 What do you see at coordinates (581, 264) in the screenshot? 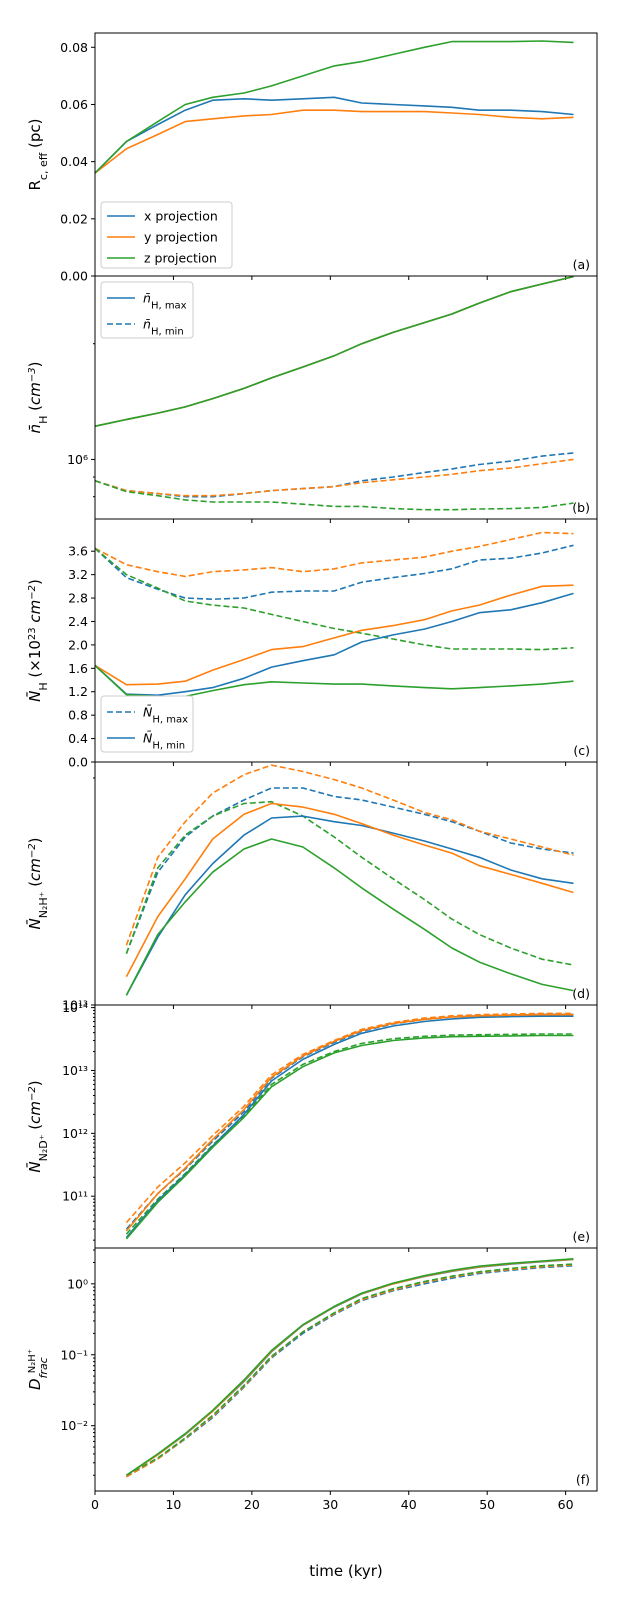
I see `panel-tag: (a)` at bounding box center [581, 264].